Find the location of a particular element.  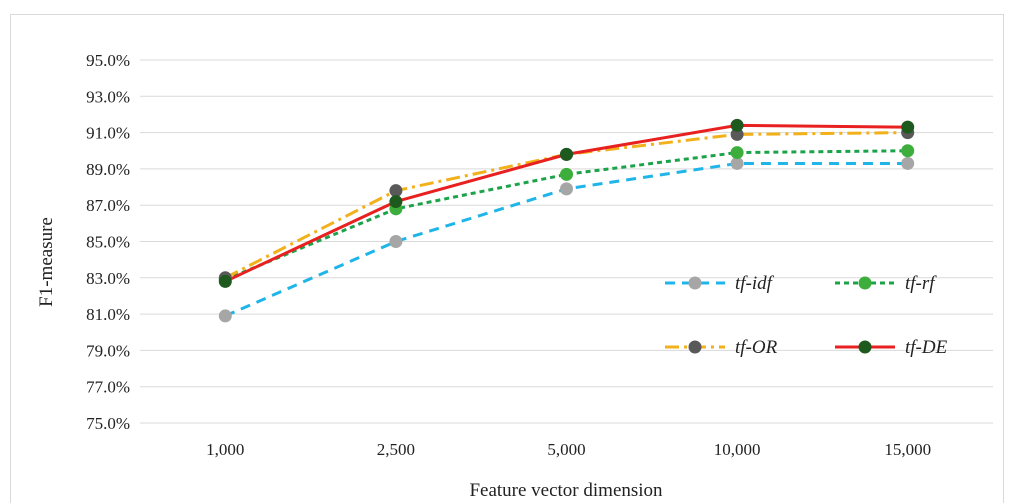

legend: tf-idf tf-rf tf-OR tf-DE is located at coordinates (806, 315).